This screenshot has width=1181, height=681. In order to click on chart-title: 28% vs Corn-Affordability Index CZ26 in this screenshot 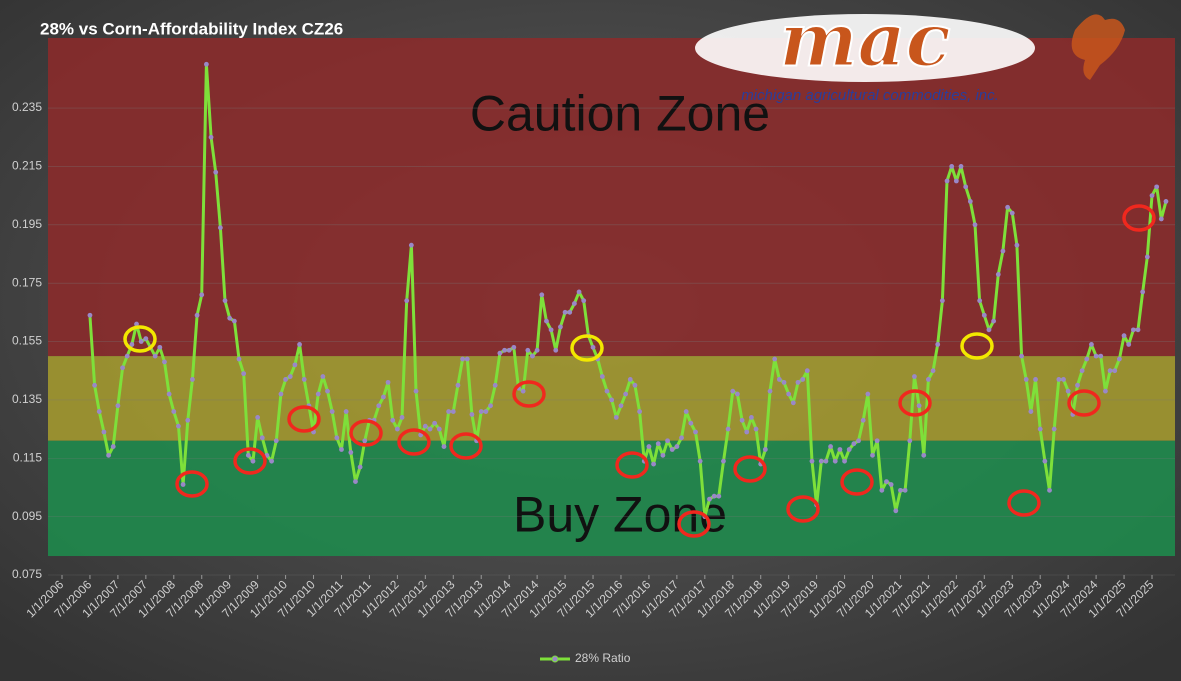, I will do `click(191, 28)`.